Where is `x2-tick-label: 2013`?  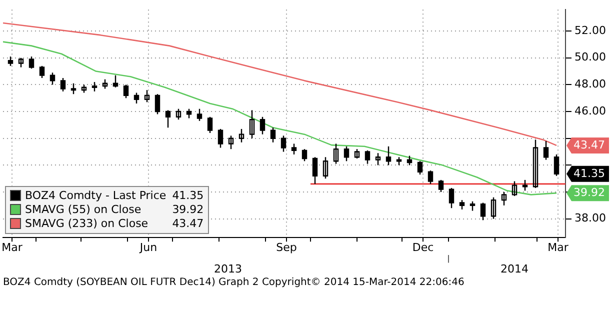 x2-tick-label: 2013 is located at coordinates (228, 269).